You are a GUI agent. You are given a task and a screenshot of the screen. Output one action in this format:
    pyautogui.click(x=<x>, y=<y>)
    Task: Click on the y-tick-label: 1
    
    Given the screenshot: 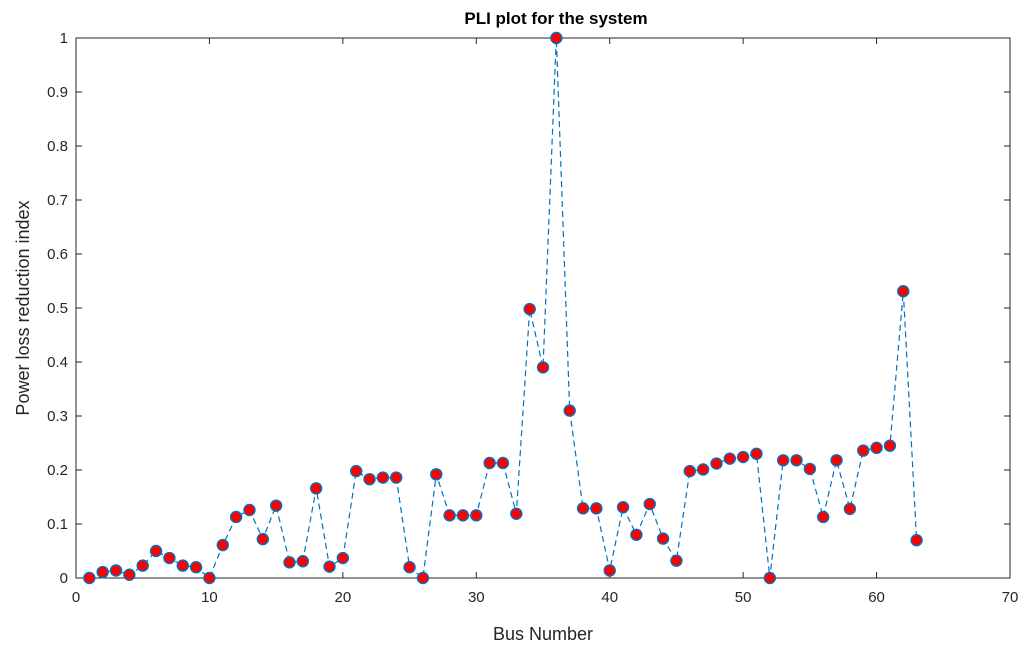 What is the action you would take?
    pyautogui.click(x=64, y=38)
    